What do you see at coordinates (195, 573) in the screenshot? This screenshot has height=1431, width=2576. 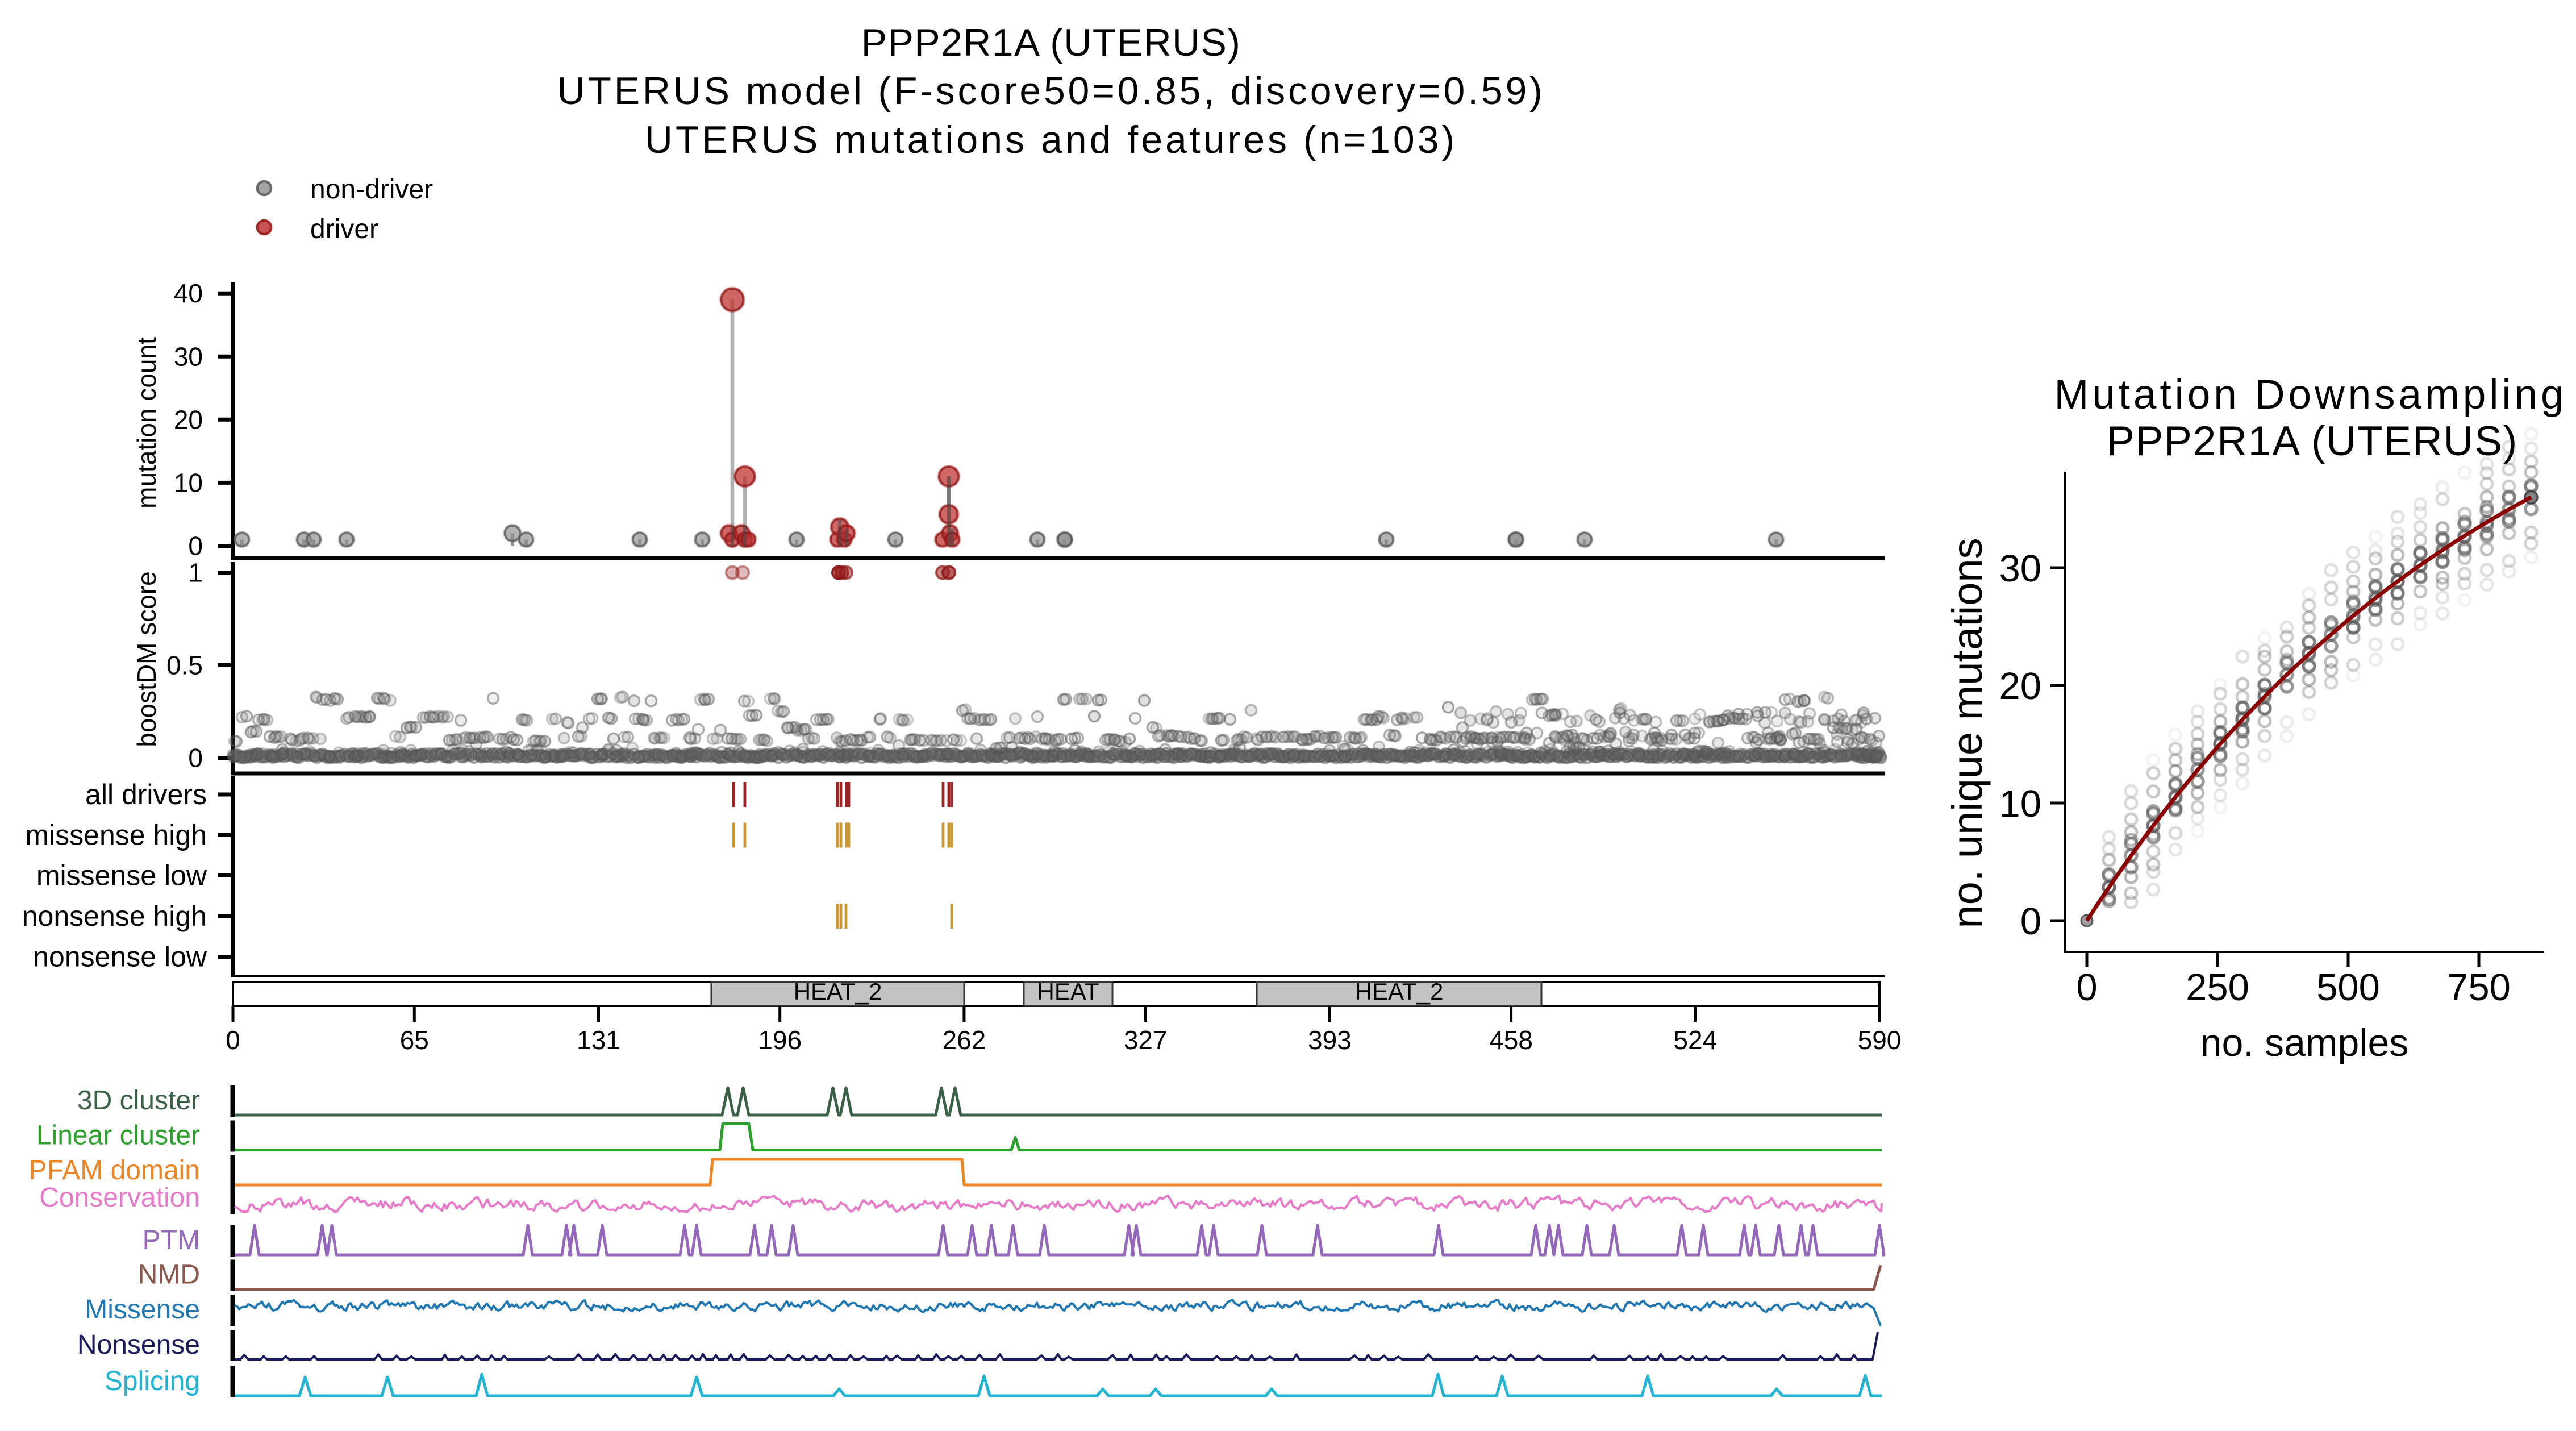 I see `svg-text: 1` at bounding box center [195, 573].